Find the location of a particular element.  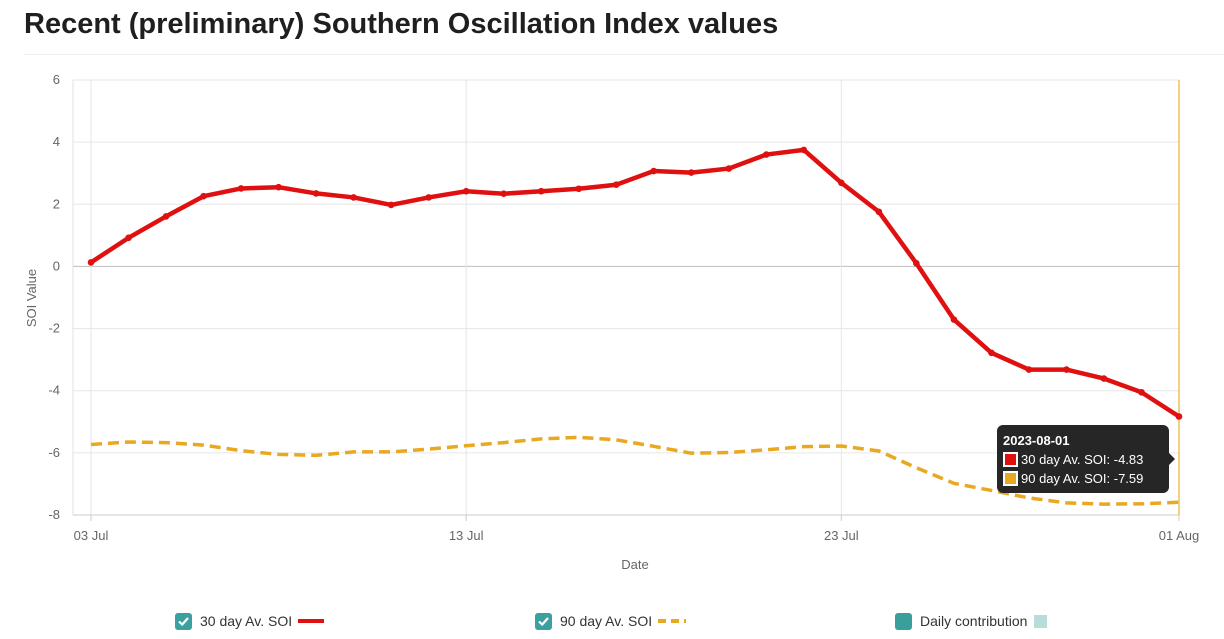

legend-dashed-line-icon is located at coordinates (672, 621).